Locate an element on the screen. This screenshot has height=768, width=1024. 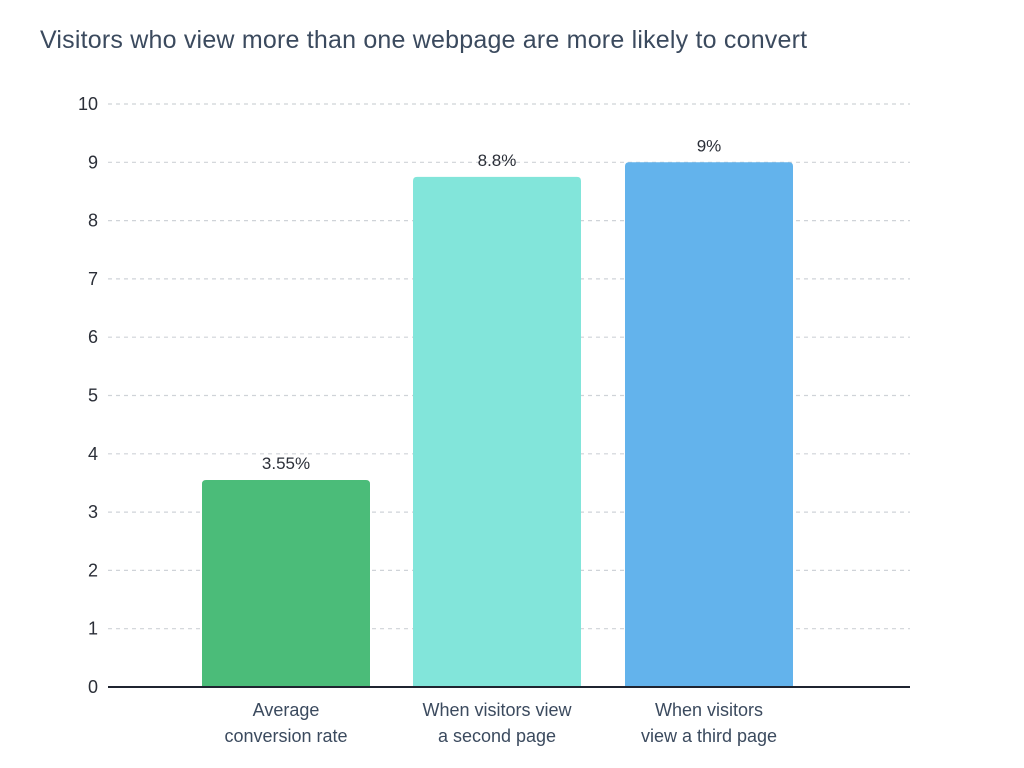
y-tick-label: 9 is located at coordinates (93, 162).